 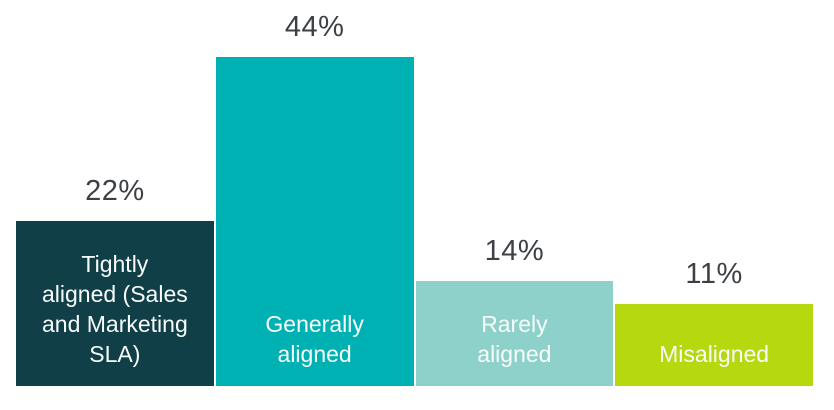 I want to click on bar-misaligned: Misaligned, so click(x=714, y=345).